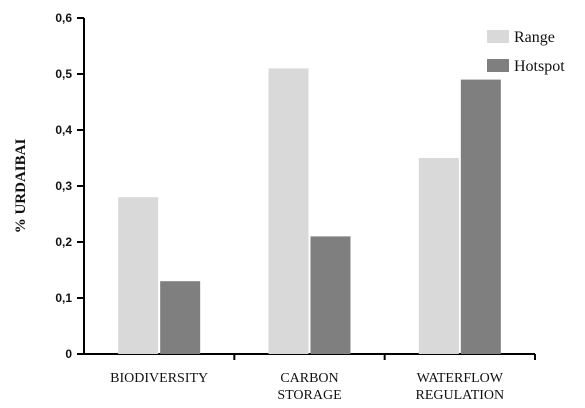 The image size is (585, 408). Describe the element at coordinates (63, 130) in the screenshot. I see `y-tick-label: 0,4` at that location.